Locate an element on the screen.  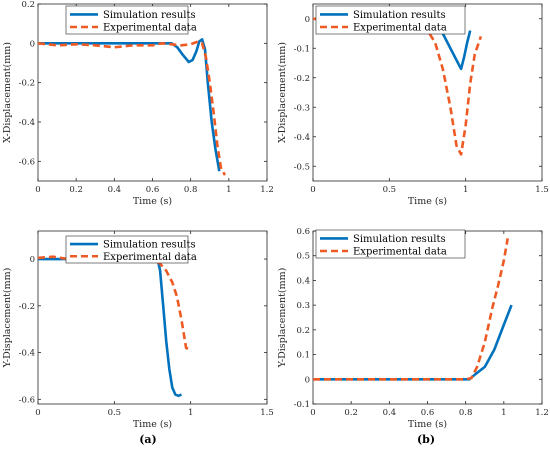
legend-b-top: Simulation results Experimental data is located at coordinates (390, 20).